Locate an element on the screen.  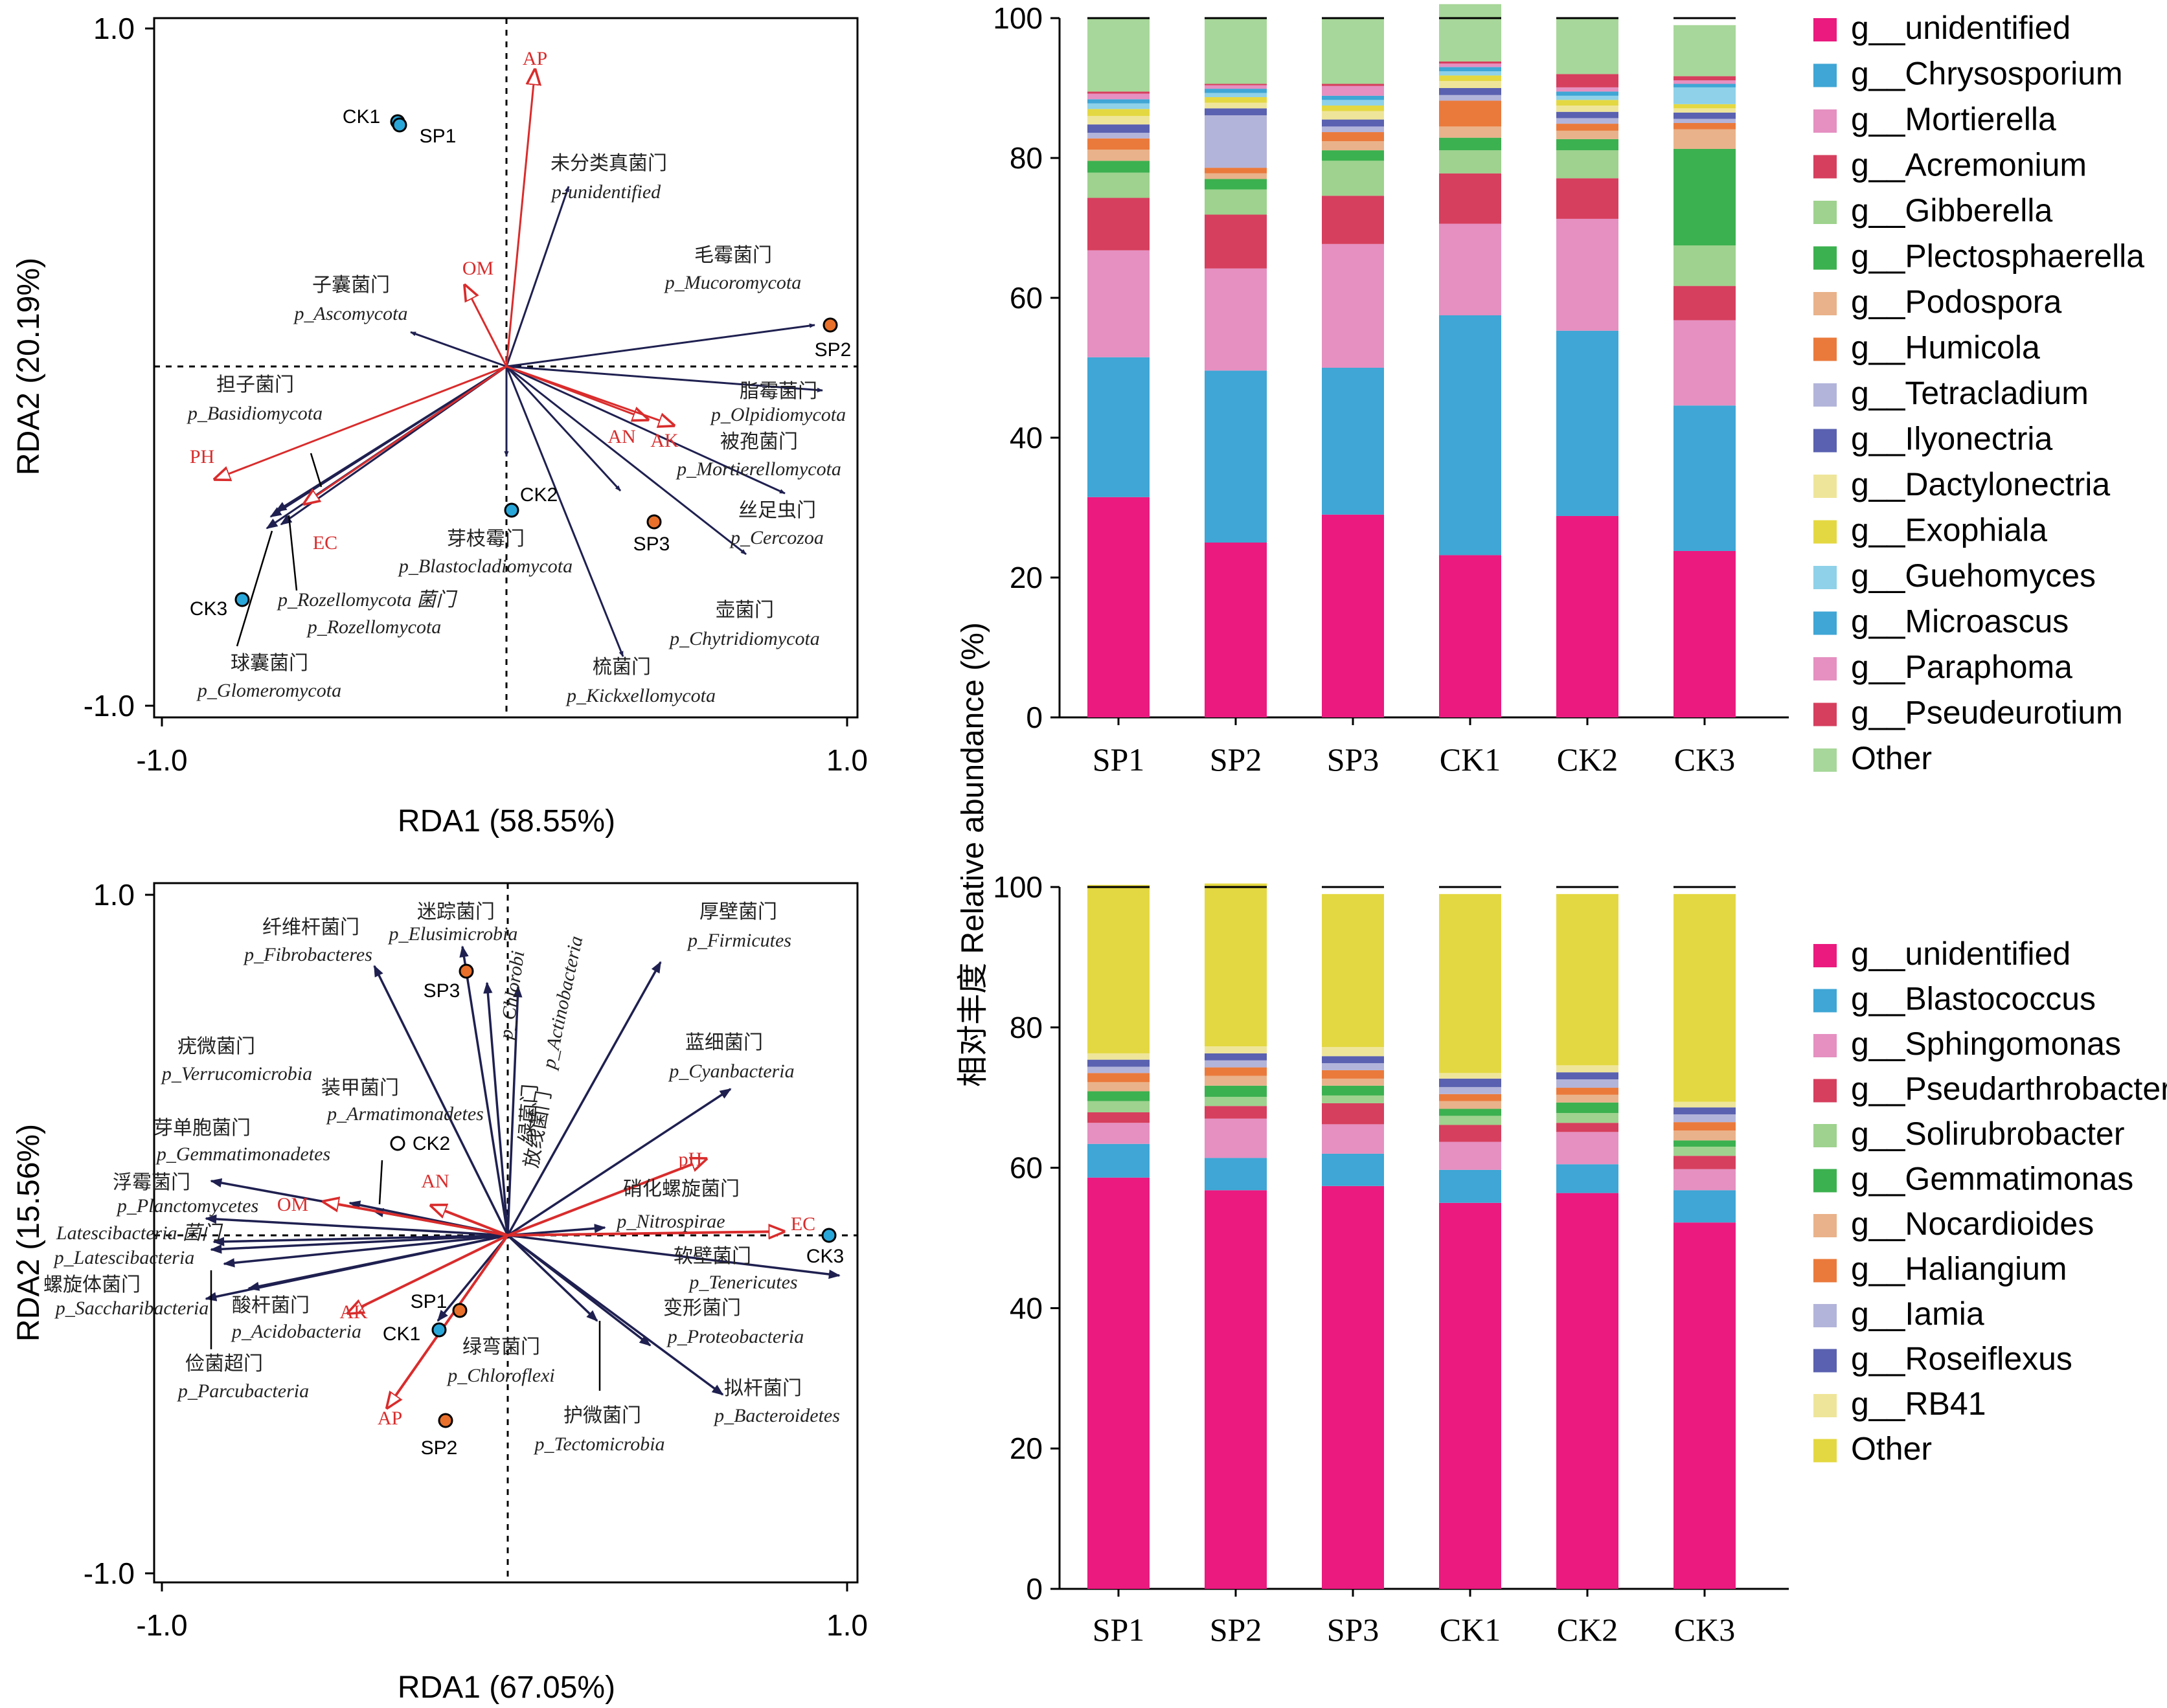
fungi-legend-label: g__Tetracladium is located at coordinates (1970, 393).